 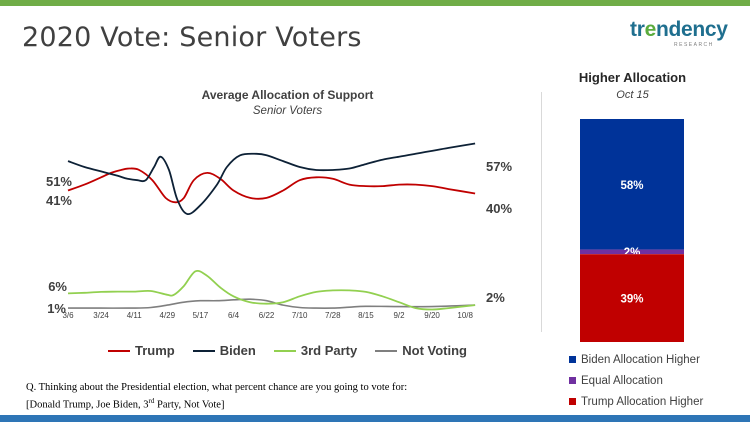 What do you see at coordinates (284, 350) in the screenshot?
I see `legend-swatch-third-party` at bounding box center [284, 350].